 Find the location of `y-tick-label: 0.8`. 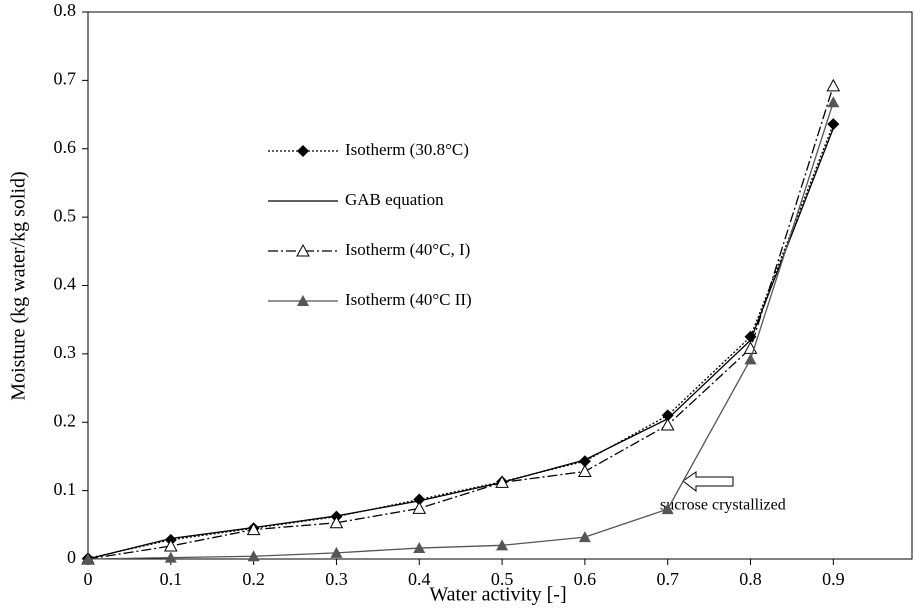

y-tick-label: 0.8 is located at coordinates (65, 10).